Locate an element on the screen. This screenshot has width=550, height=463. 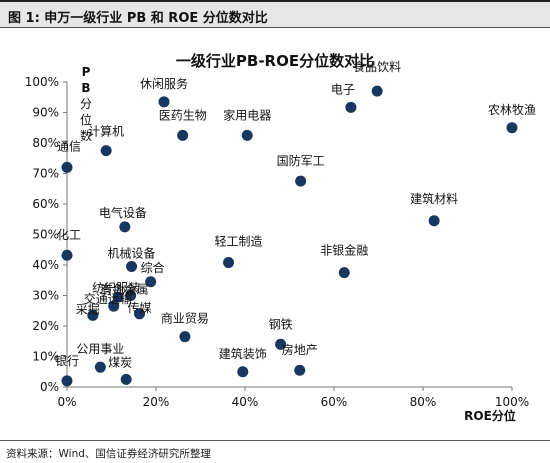
data-point-label: 化工 is located at coordinates (69, 235).